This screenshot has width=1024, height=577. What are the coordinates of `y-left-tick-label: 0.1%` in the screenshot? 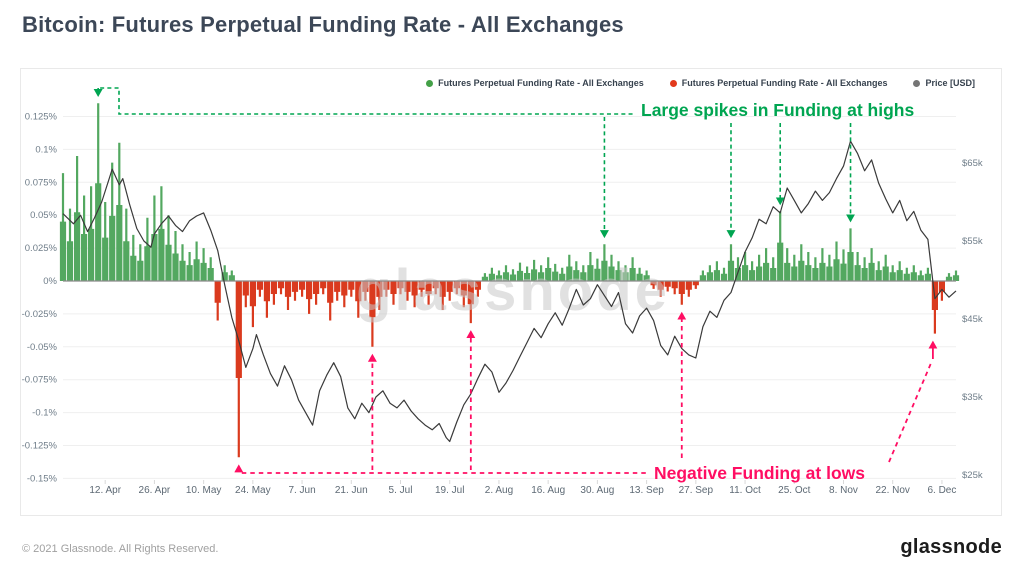 It's located at (46, 149).